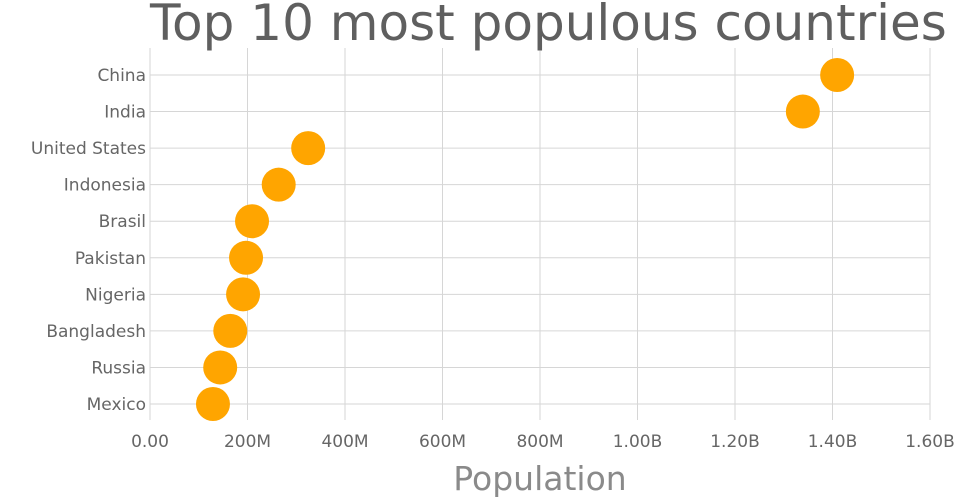 The height and width of the screenshot is (500, 960). What do you see at coordinates (735, 442) in the screenshot?
I see `x-tick-label: 1.20B` at bounding box center [735, 442].